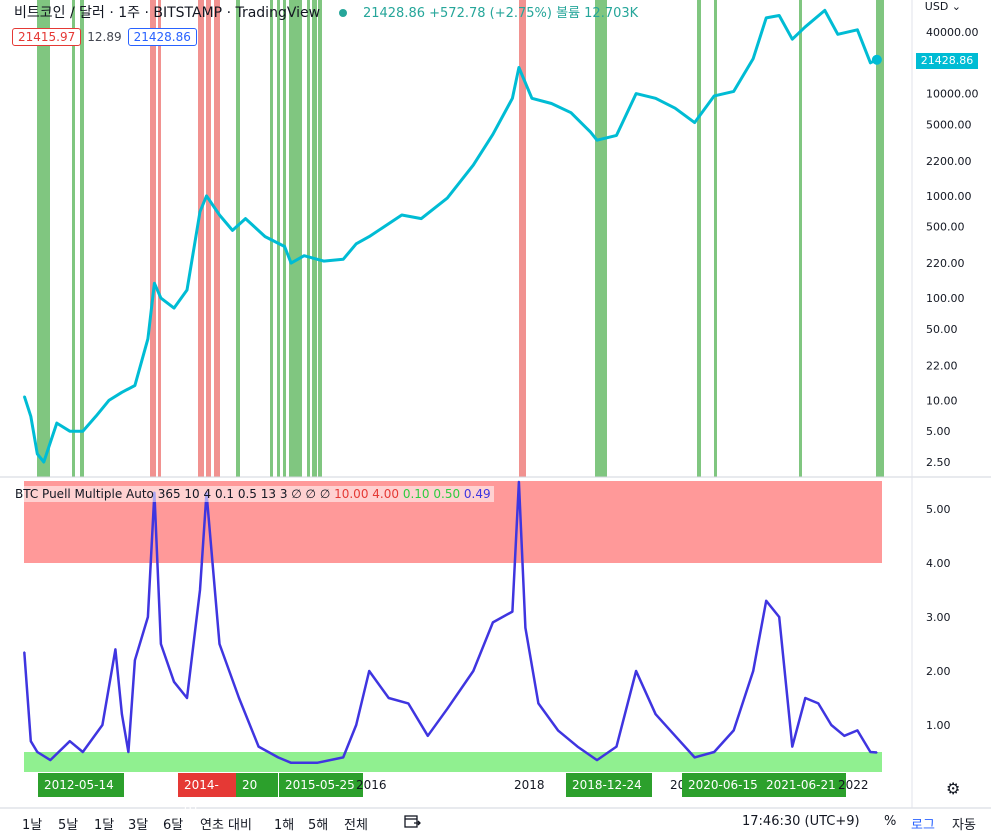 Image resolution: width=991 pixels, height=835 pixels. Describe the element at coordinates (138, 825) in the screenshot. I see `range-3m-button: 3달` at that location.